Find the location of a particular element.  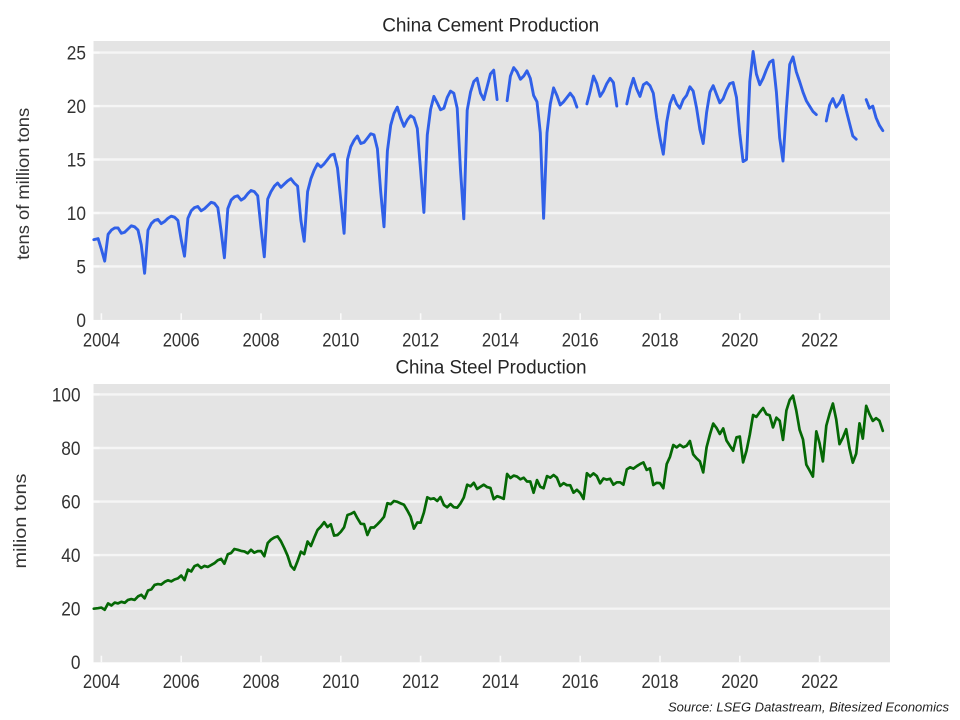

svg-text: 10 is located at coordinates (76, 214).